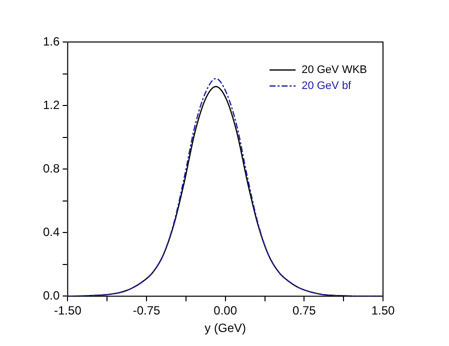 Image resolution: width=449 pixels, height=346 pixels. I want to click on legend-label: 20 GeV bf, so click(327, 86).